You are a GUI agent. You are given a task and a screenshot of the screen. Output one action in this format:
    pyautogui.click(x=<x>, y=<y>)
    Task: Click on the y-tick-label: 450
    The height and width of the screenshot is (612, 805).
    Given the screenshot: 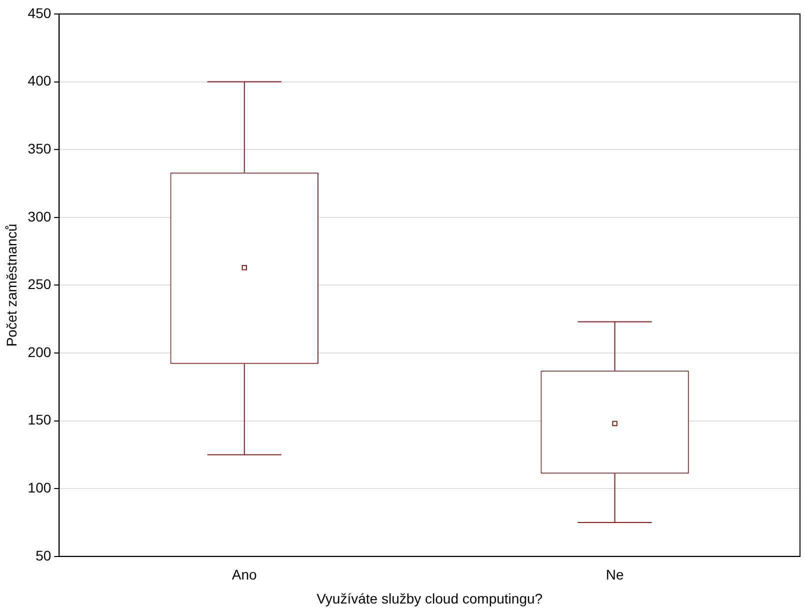 What is the action you would take?
    pyautogui.click(x=40, y=12)
    